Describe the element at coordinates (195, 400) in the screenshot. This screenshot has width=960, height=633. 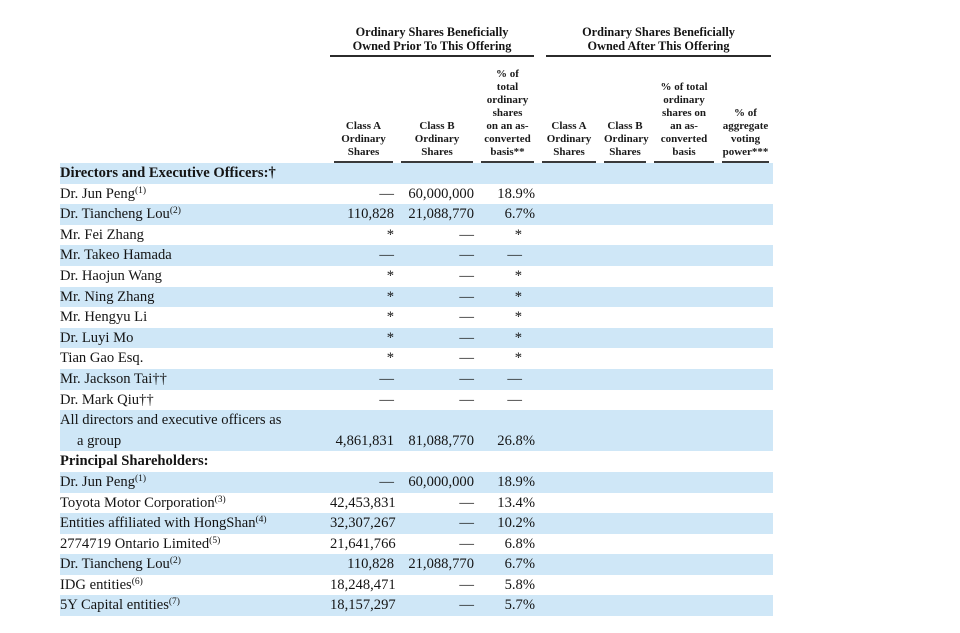
I see `row-label: Dr. Mark Qiu††` at that location.